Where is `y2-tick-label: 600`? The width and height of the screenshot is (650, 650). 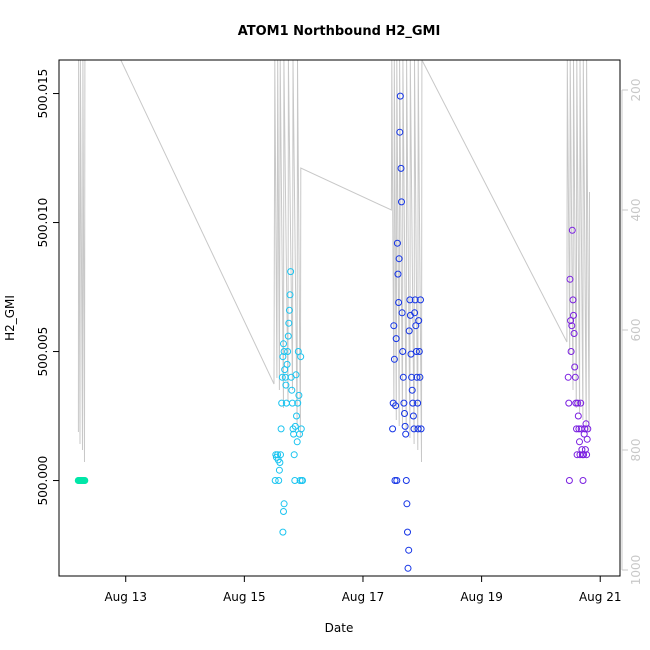 y2-tick-label: 600 is located at coordinates (636, 330).